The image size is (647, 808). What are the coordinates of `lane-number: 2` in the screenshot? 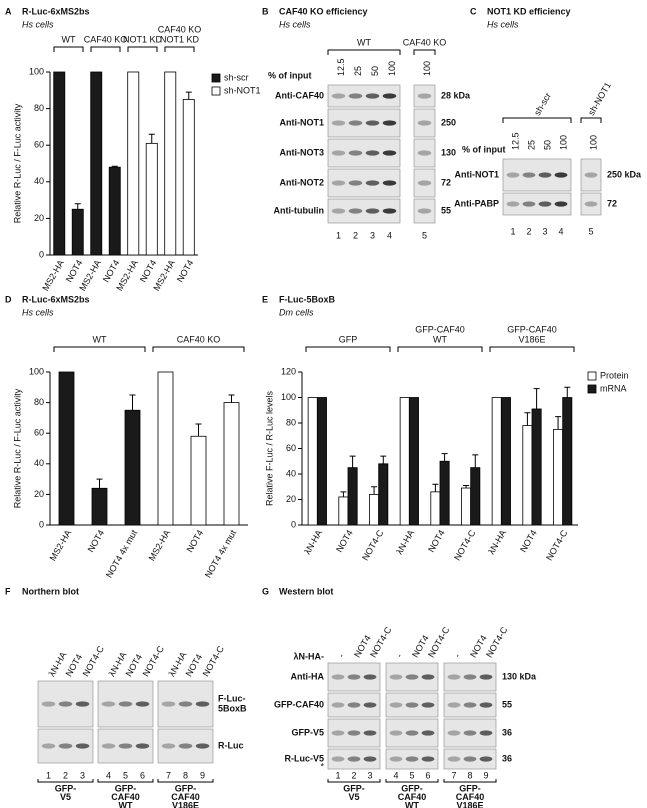 It's located at (353, 775).